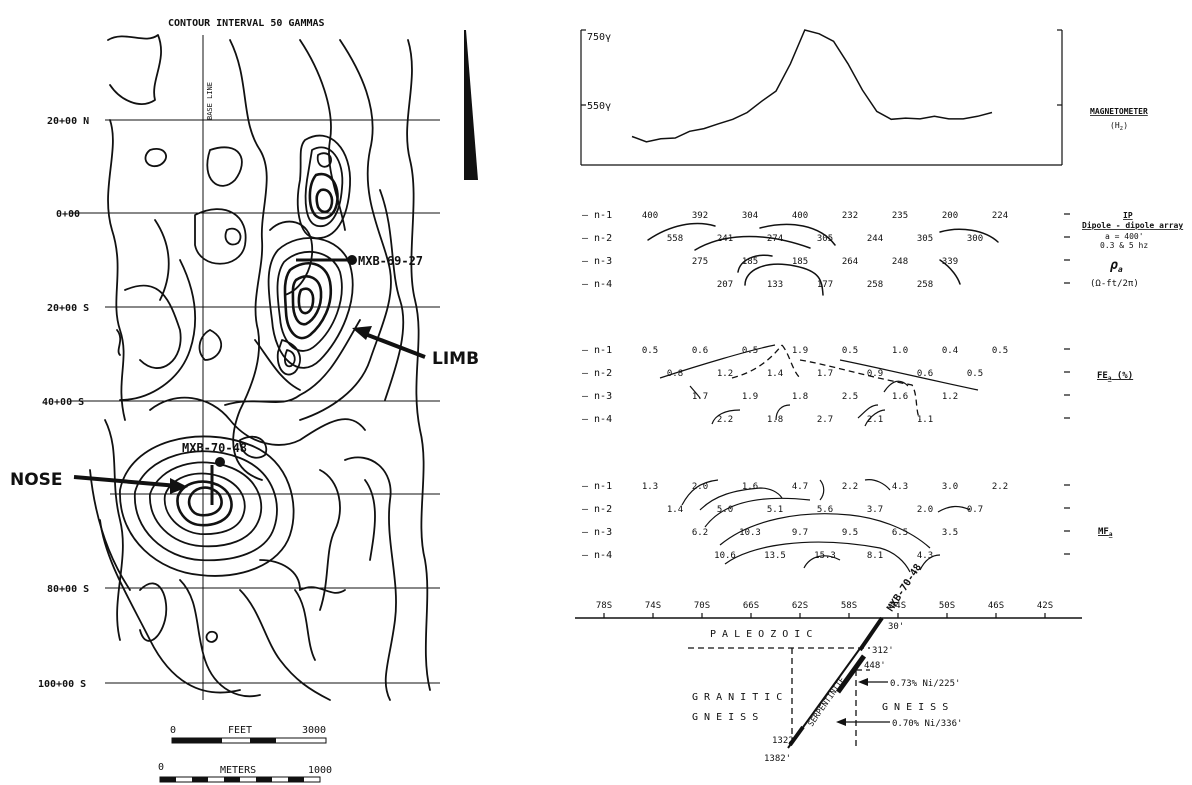 This screenshot has height=785, width=1192. What do you see at coordinates (775, 285) in the screenshot?
I see `pa-value: 133` at bounding box center [775, 285].